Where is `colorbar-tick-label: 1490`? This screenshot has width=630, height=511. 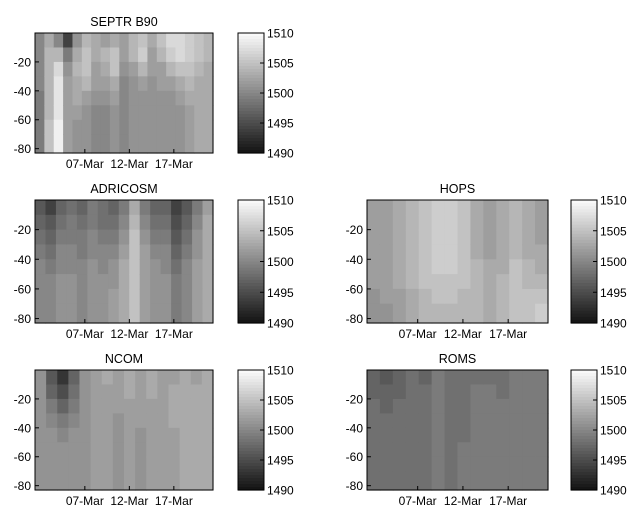
colorbar-tick-label: 1490 is located at coordinates (280, 154).